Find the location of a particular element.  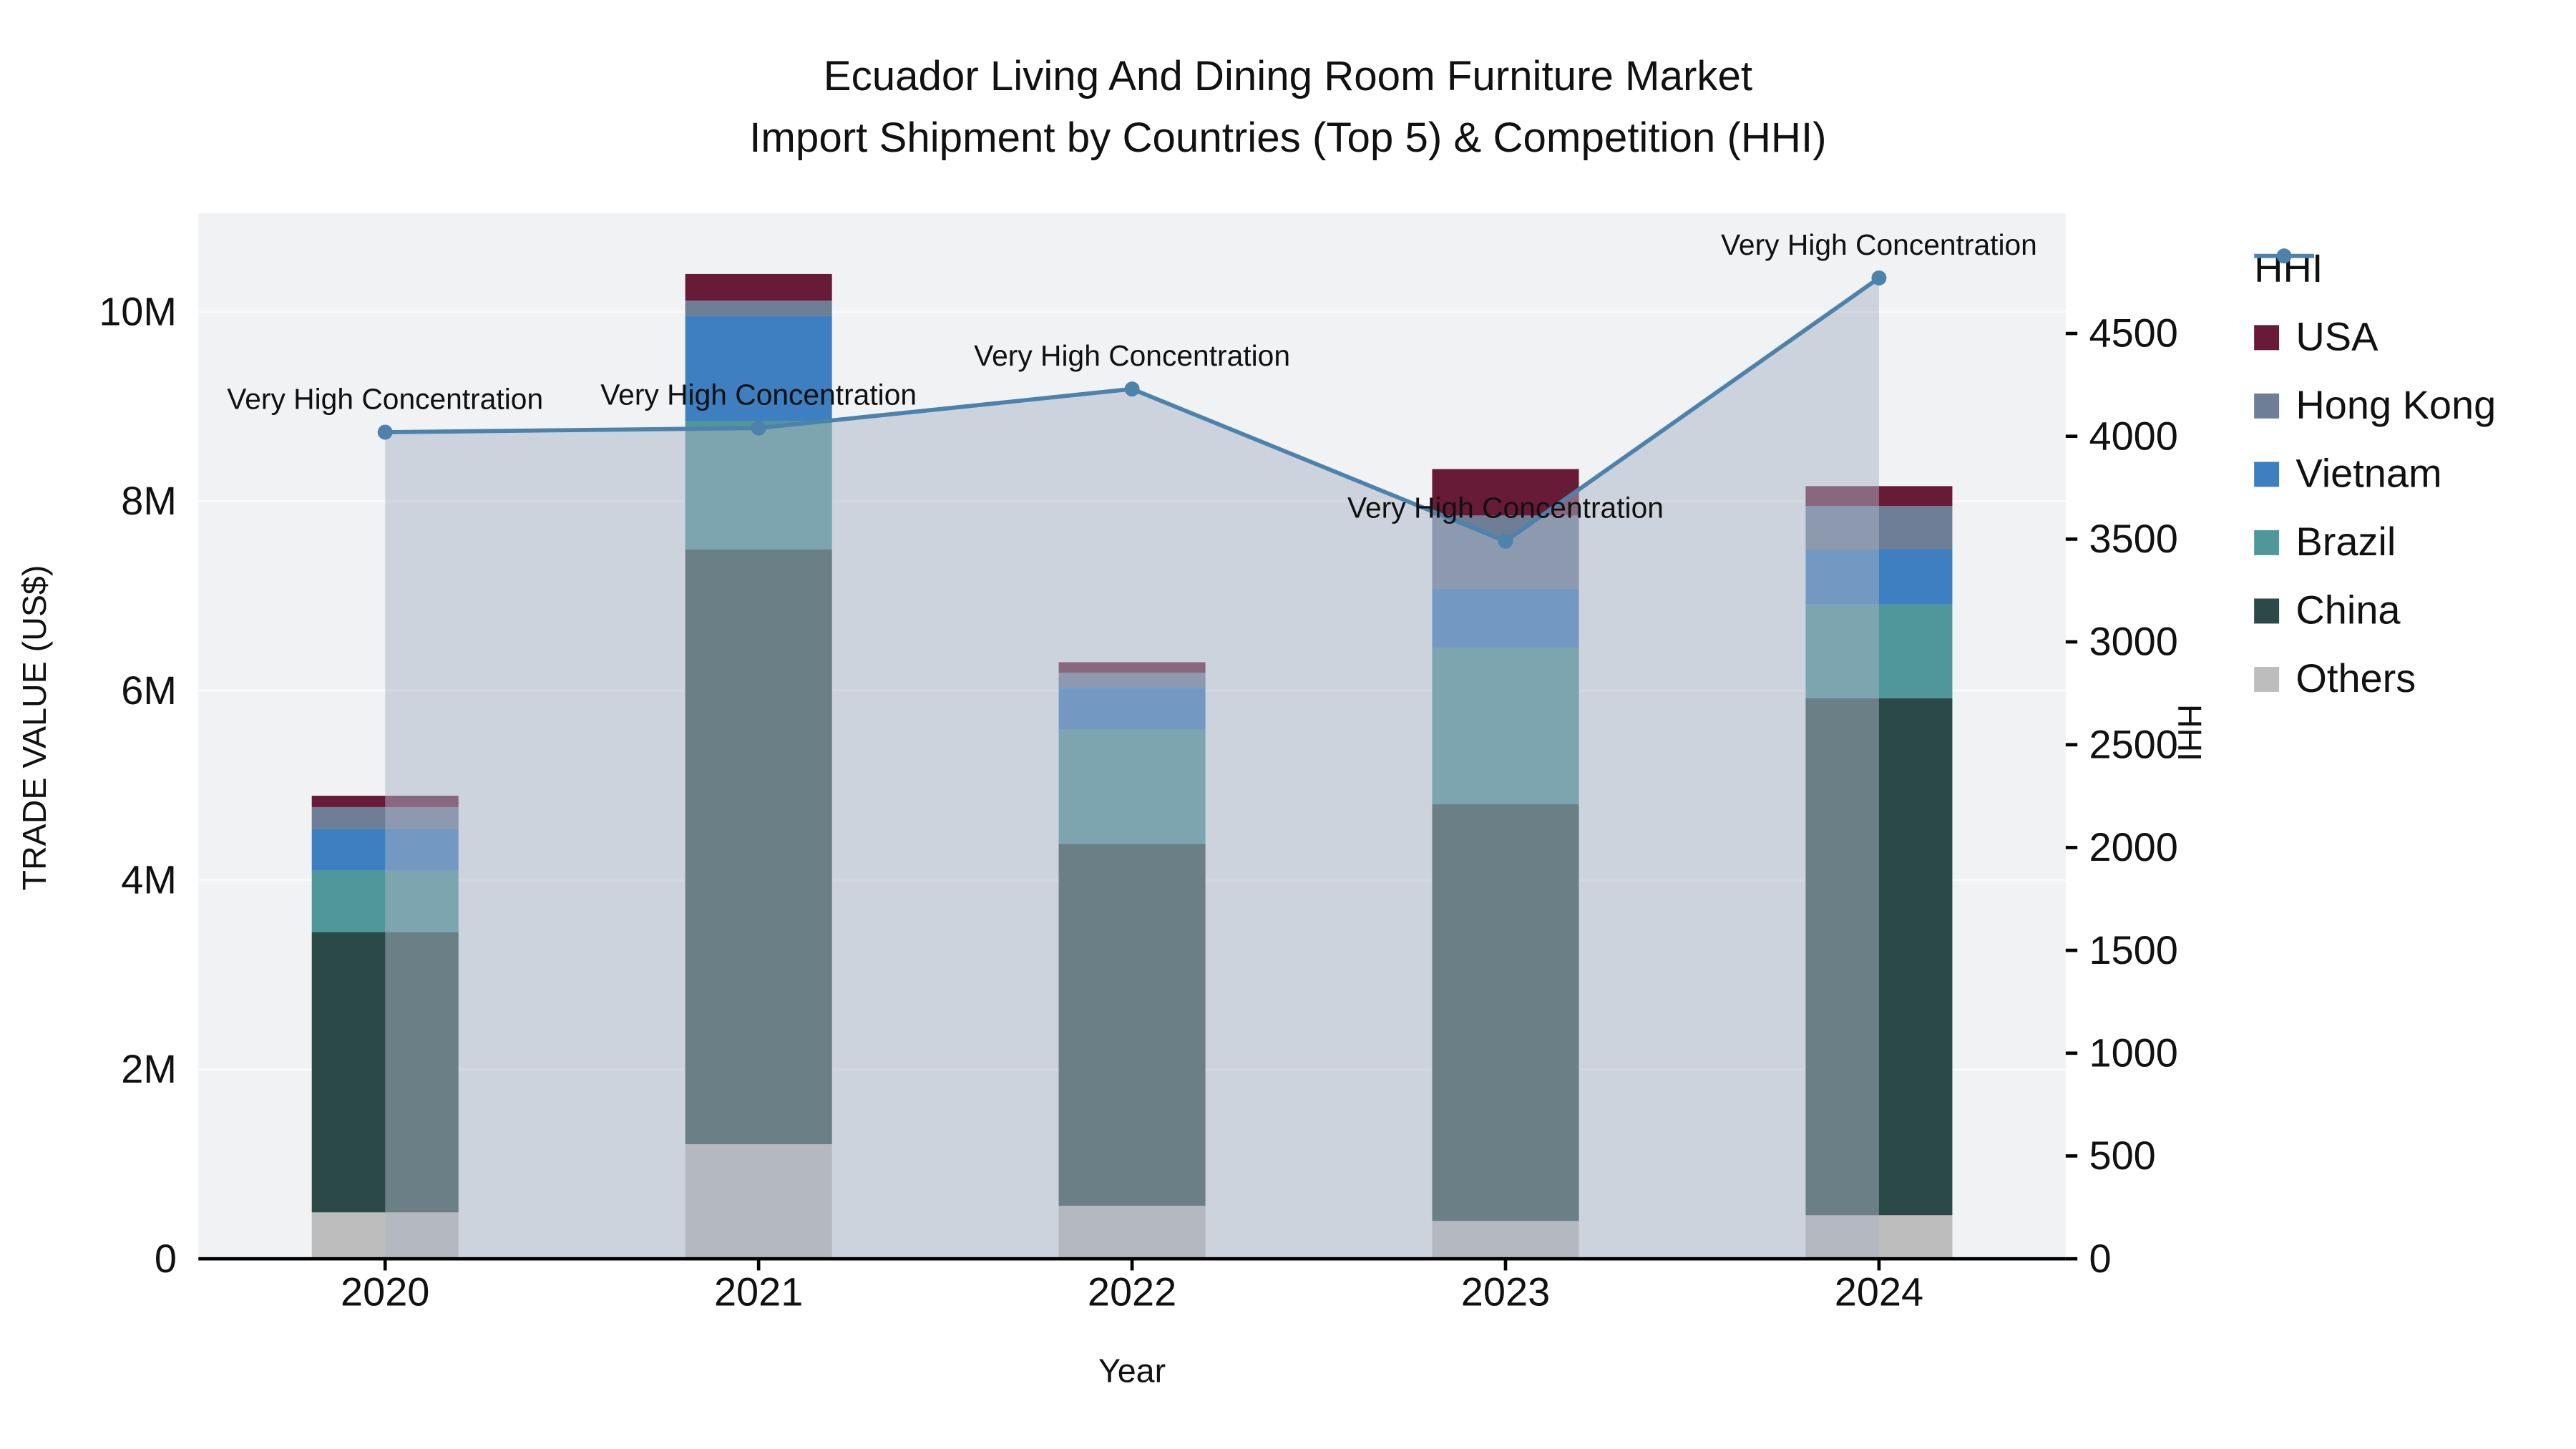

x-tick-label-2021: 2021 is located at coordinates (758, 1291).